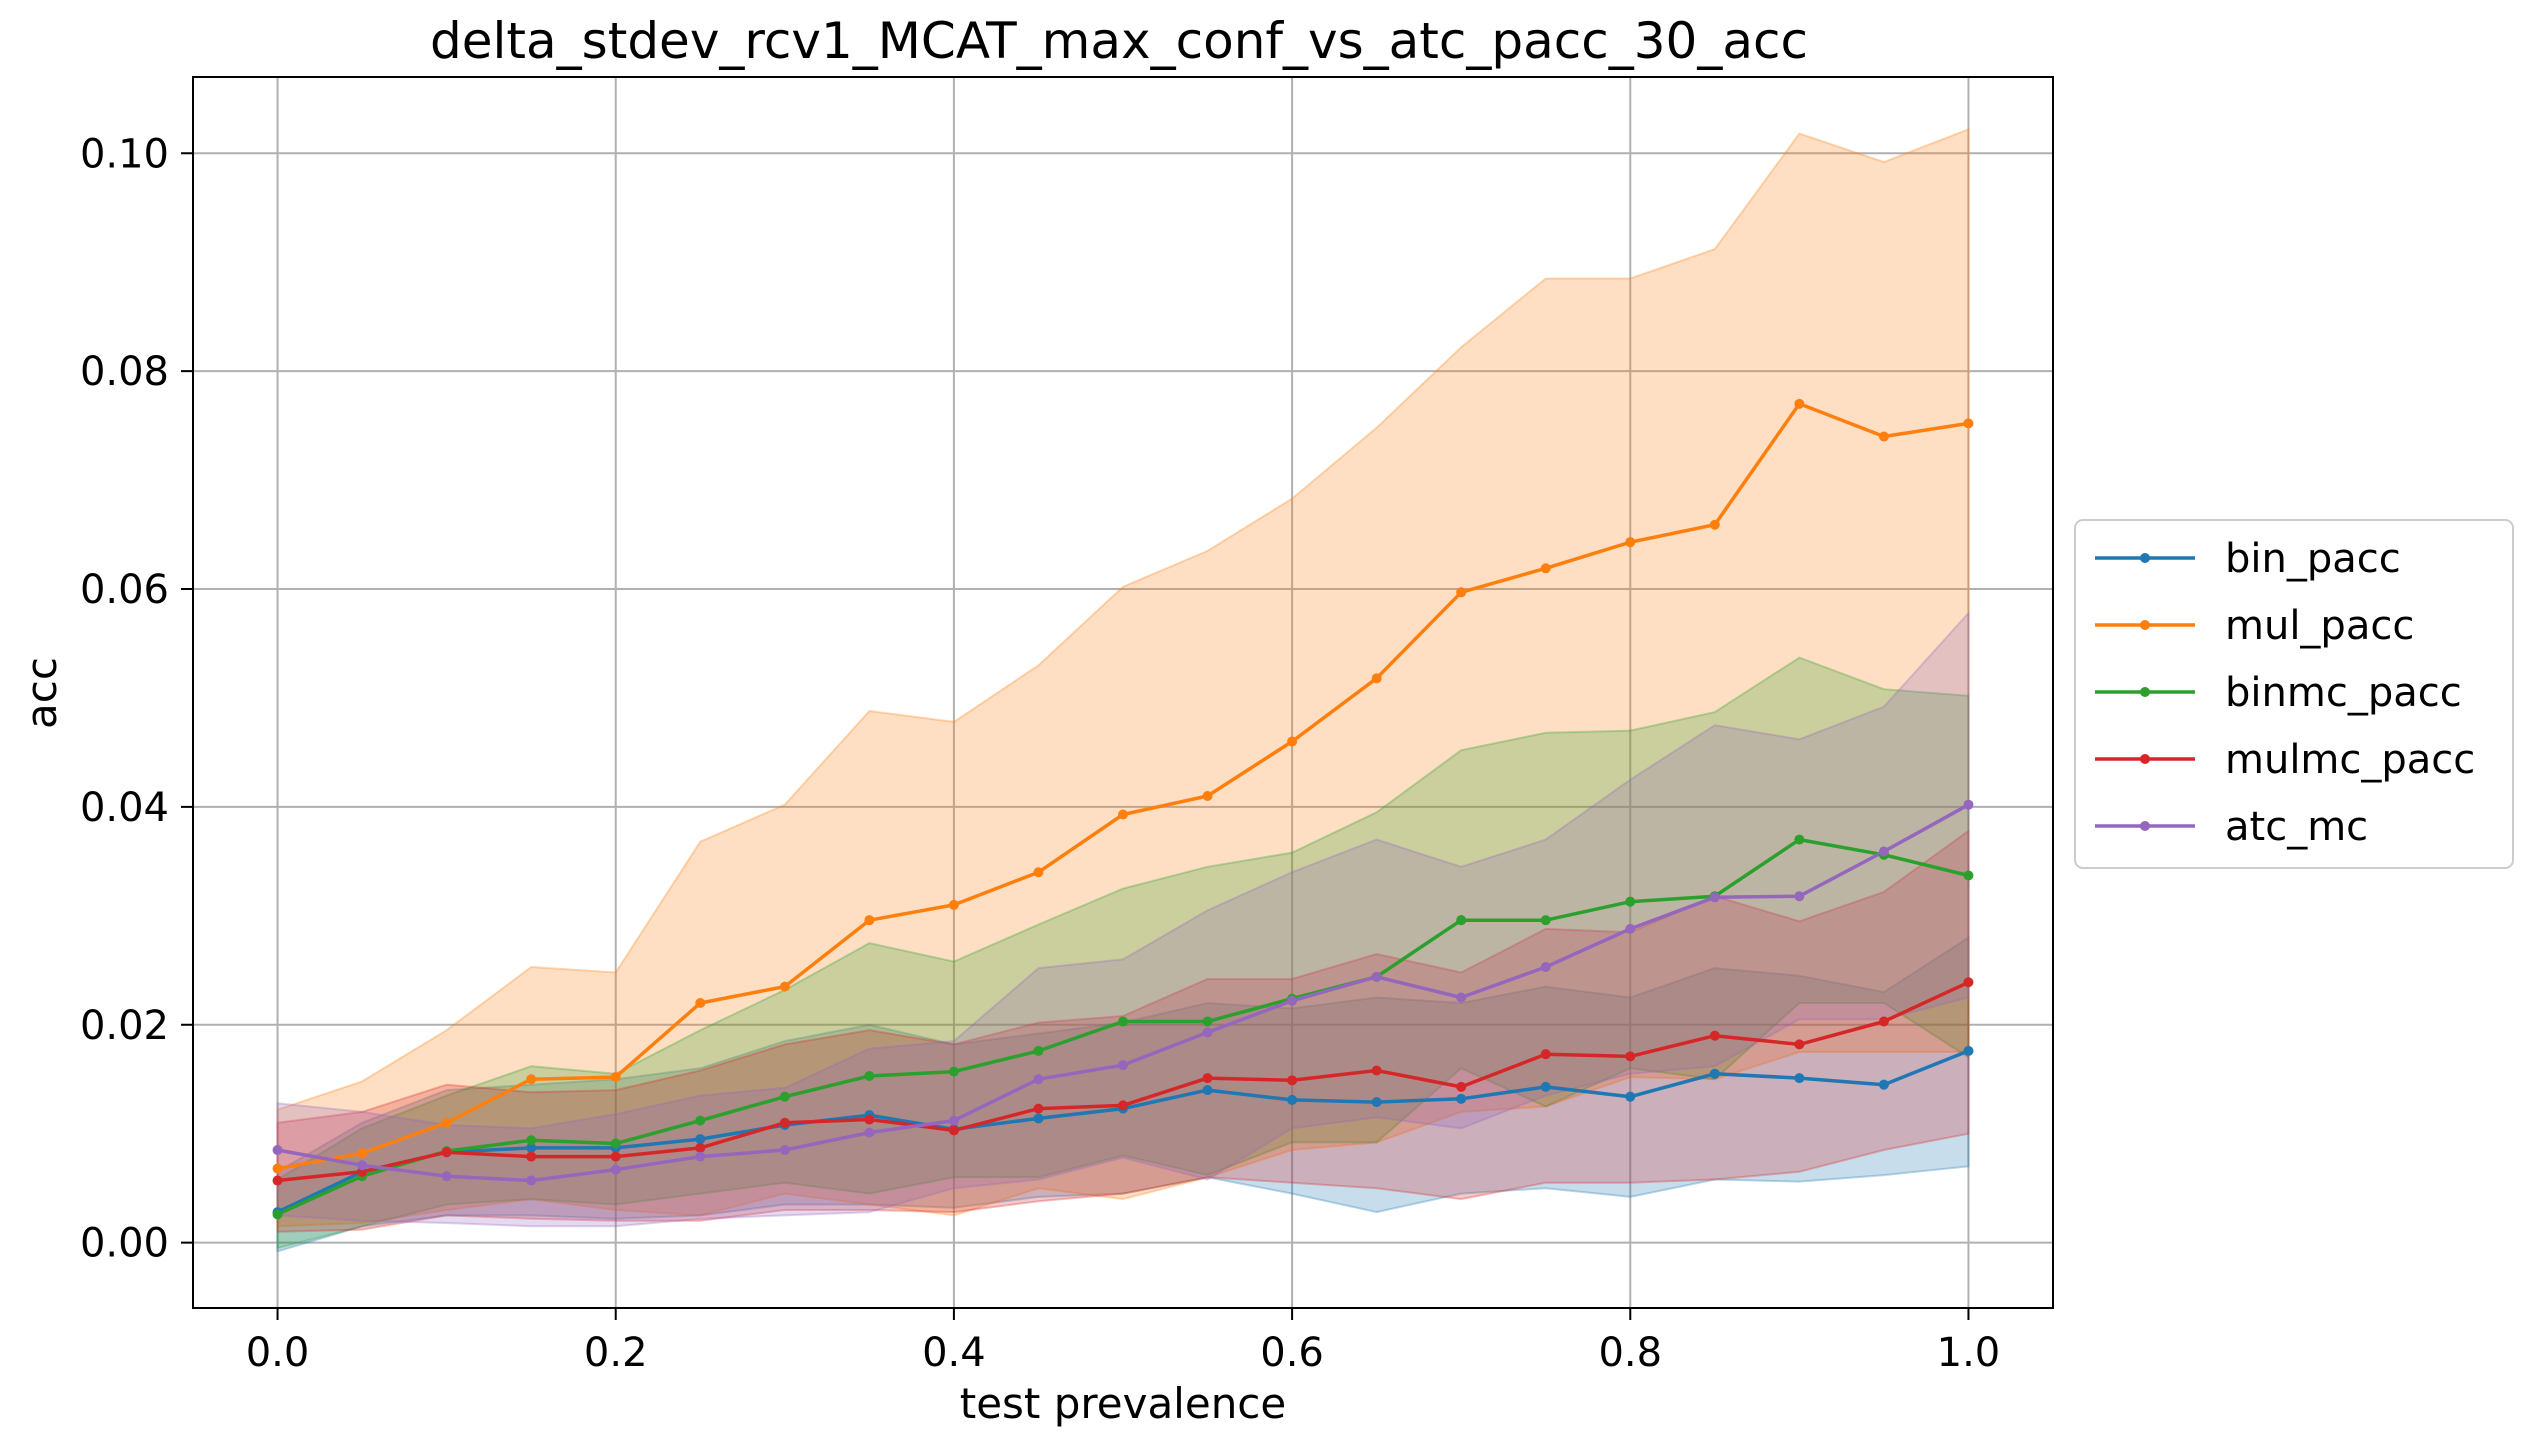 This screenshot has width=2533, height=1450. I want to click on legend-label-mul-pacc: mul_pacc, so click(2319, 626).